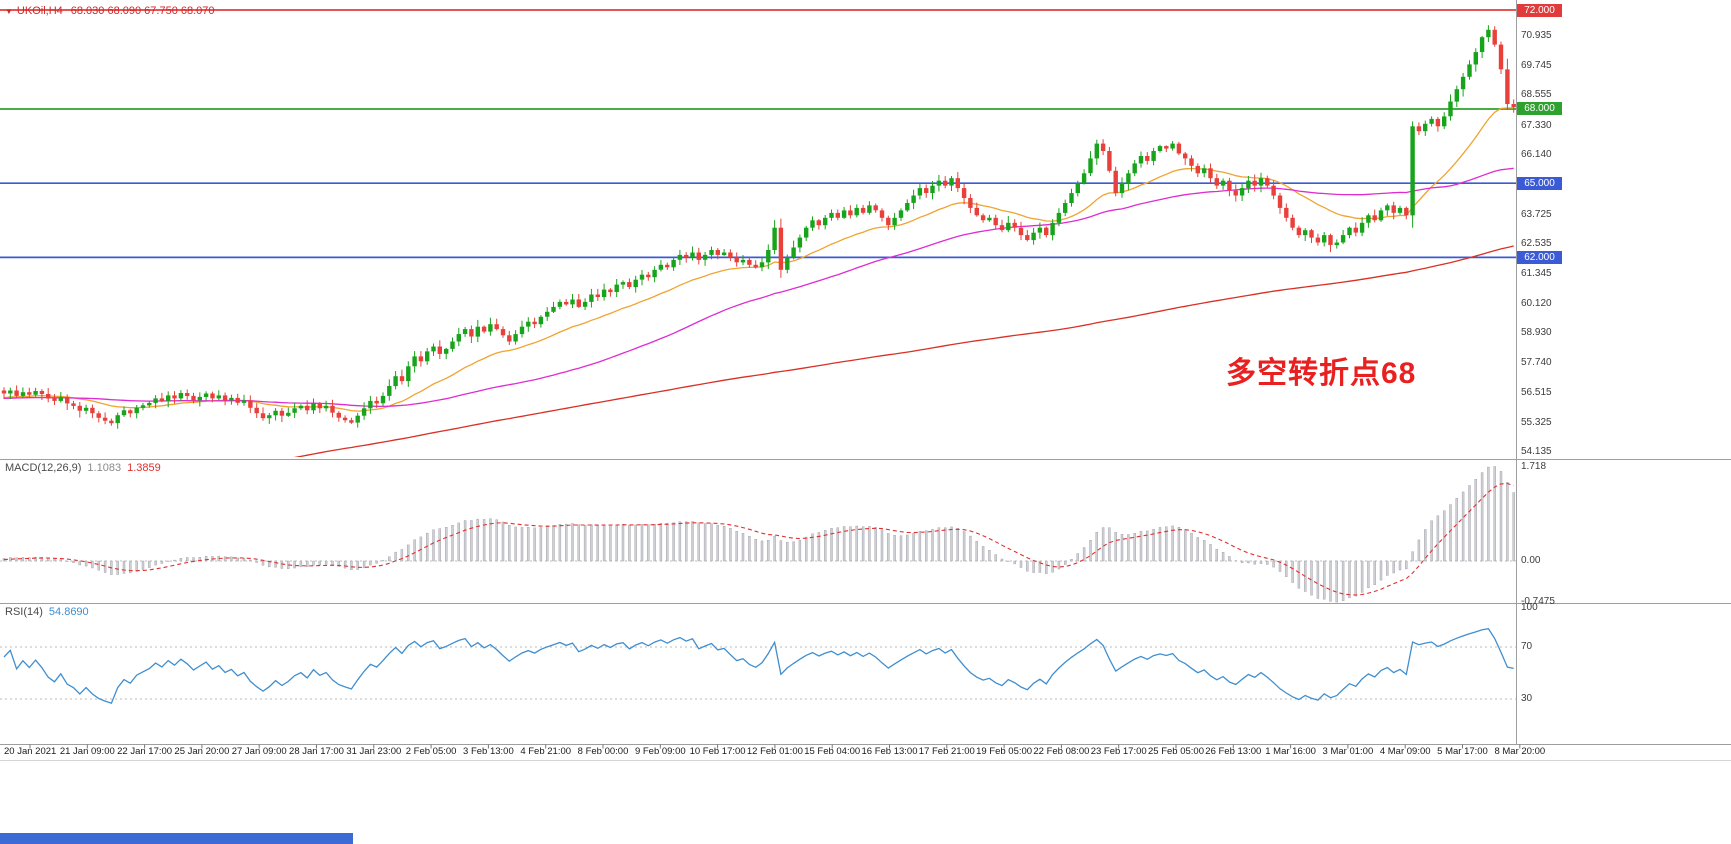  Describe the element at coordinates (832, 751) in the screenshot. I see `time-axis-label: 15 Feb 04:00` at that location.